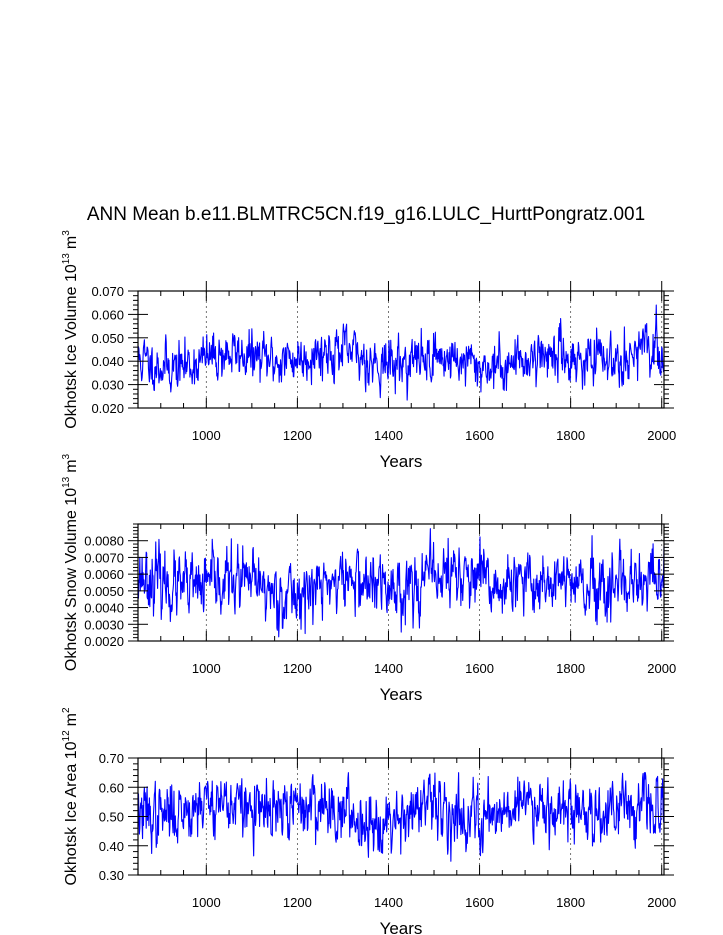 The width and height of the screenshot is (723, 935). Describe the element at coordinates (111, 817) in the screenshot. I see `y-tick-label: 0.50` at that location.